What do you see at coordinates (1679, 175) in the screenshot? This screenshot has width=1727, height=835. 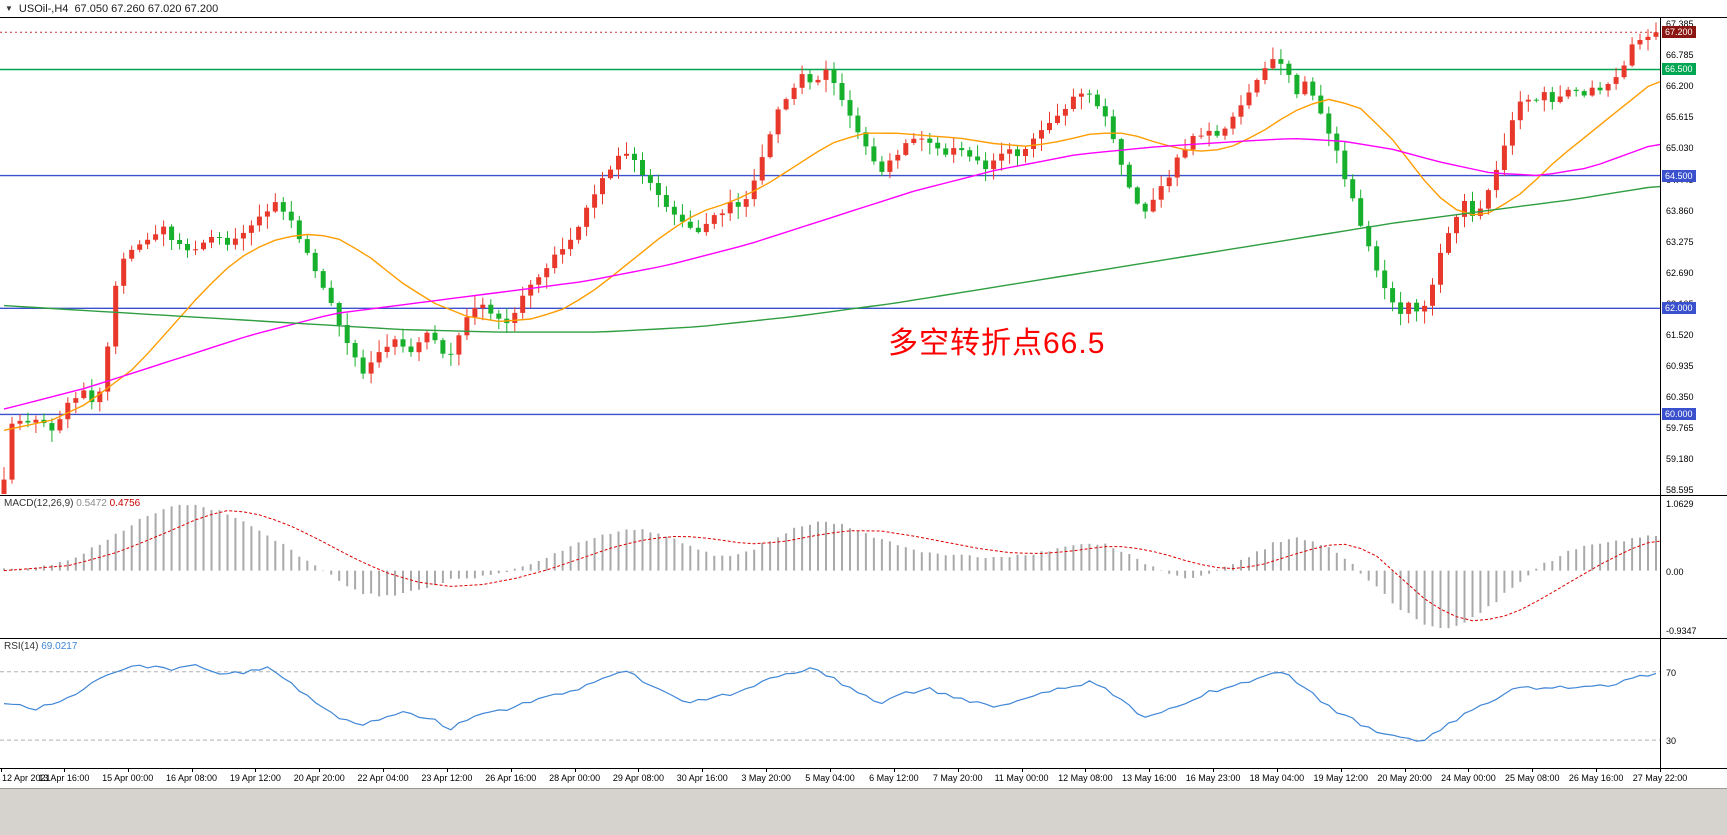 I see `hline-price-badge: 64.500` at bounding box center [1679, 175].